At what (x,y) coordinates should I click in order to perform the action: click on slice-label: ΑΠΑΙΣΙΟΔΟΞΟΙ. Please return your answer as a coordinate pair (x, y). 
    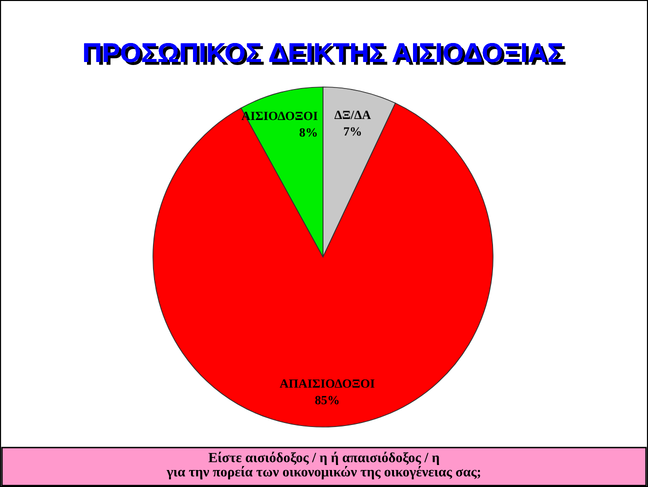
    Looking at the image, I should click on (327, 383).